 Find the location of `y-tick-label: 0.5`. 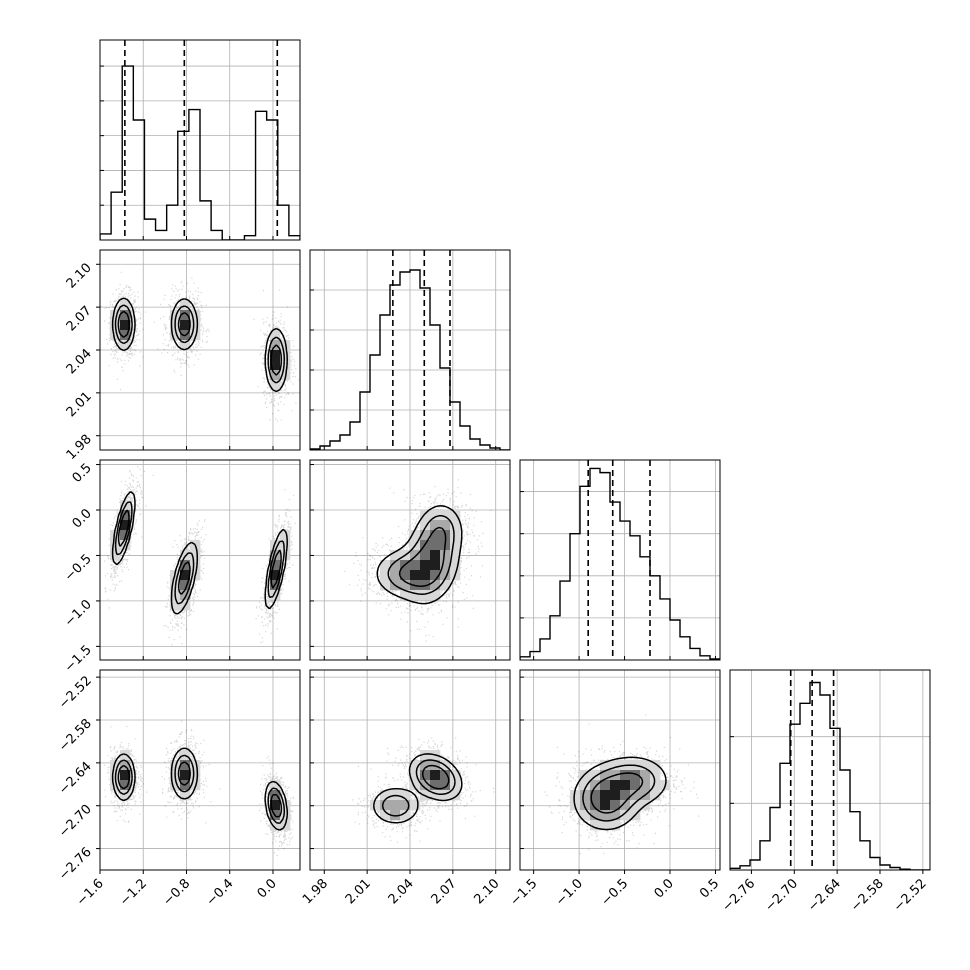

y-tick-label: 0.5 is located at coordinates (82, 473).